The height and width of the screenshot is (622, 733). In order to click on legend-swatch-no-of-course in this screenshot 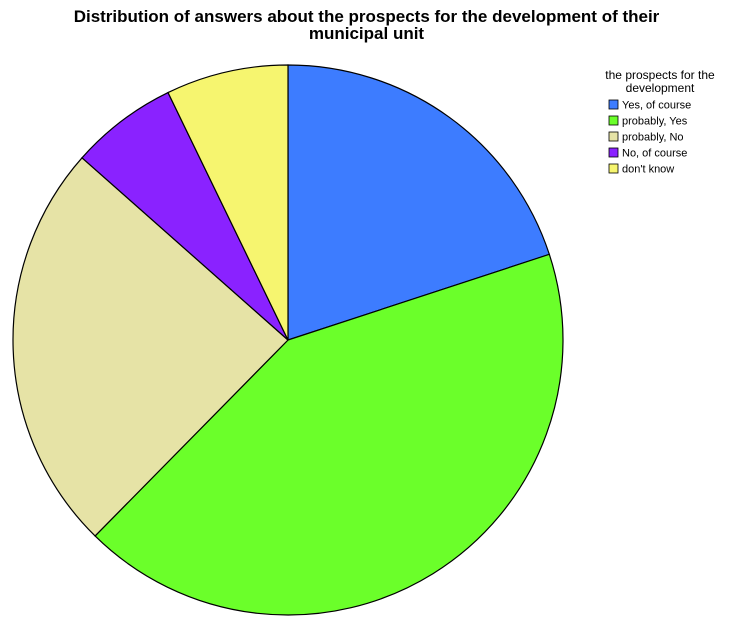, I will do `click(613, 152)`.